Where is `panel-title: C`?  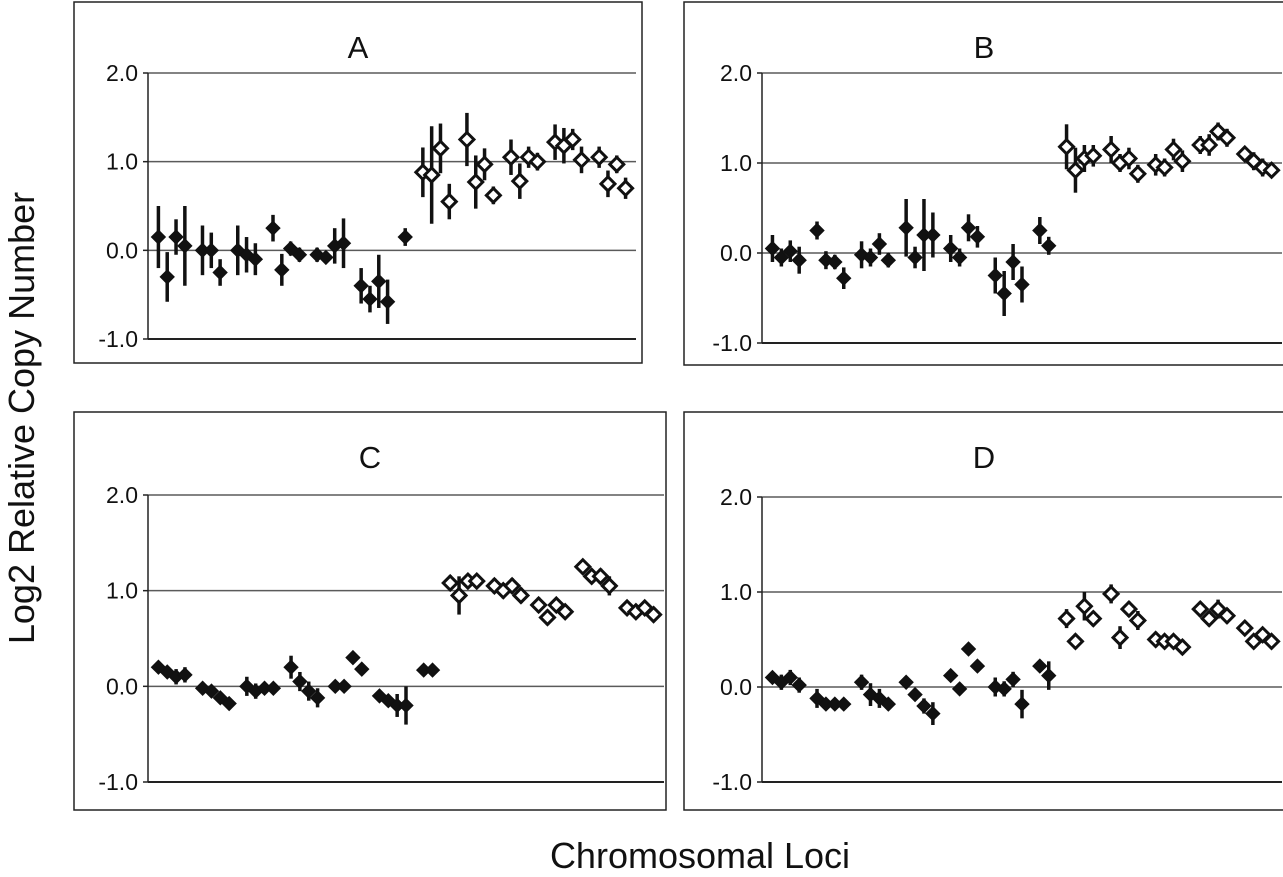
panel-title: C is located at coordinates (370, 457).